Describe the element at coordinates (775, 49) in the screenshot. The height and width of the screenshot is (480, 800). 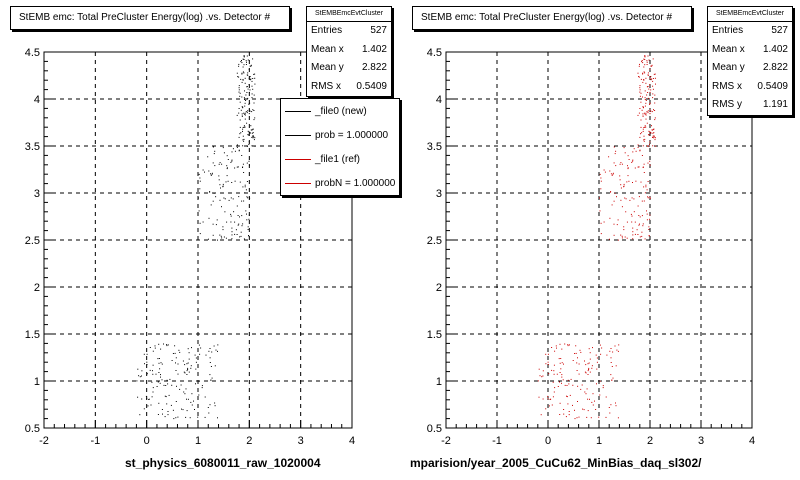
I see `stats-value: 1.402` at that location.